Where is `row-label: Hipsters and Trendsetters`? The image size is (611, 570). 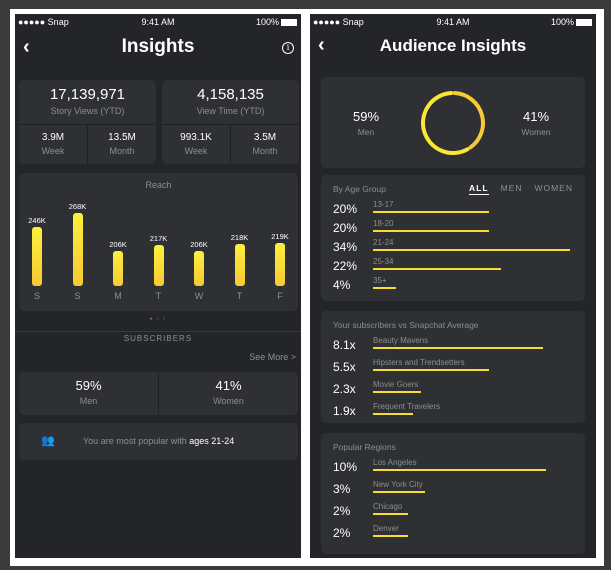 row-label: Hipsters and Trendsetters is located at coordinates (419, 362).